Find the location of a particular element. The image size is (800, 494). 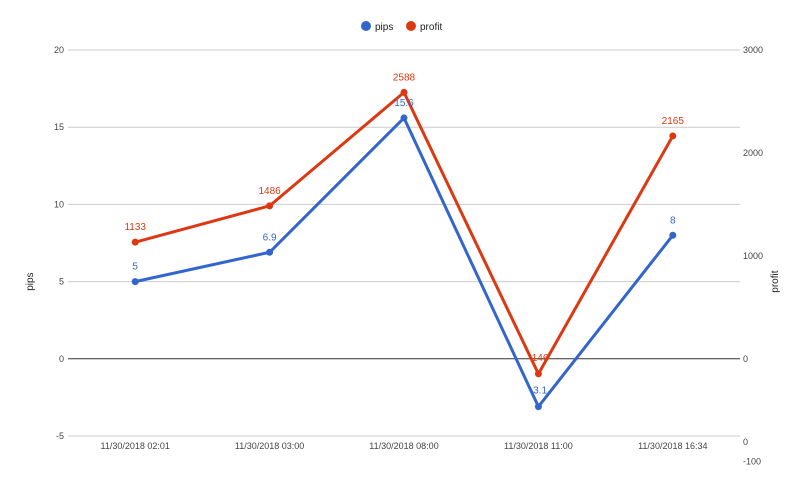

y-left-tick-label: 0 is located at coordinates (61, 359).